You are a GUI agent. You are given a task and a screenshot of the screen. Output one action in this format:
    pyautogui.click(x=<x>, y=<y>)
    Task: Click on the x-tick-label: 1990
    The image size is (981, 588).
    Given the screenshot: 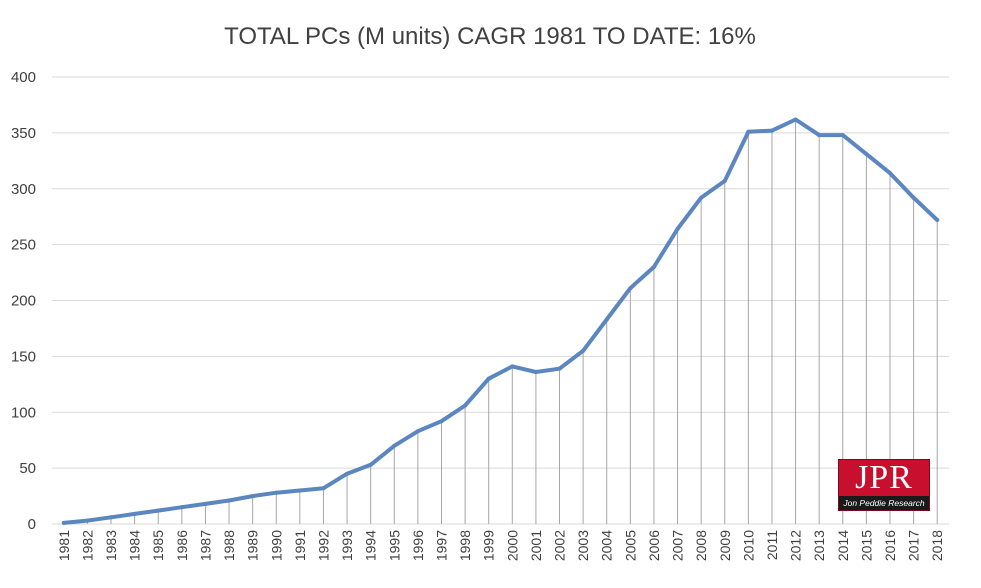 What is the action you would take?
    pyautogui.click(x=276, y=545)
    